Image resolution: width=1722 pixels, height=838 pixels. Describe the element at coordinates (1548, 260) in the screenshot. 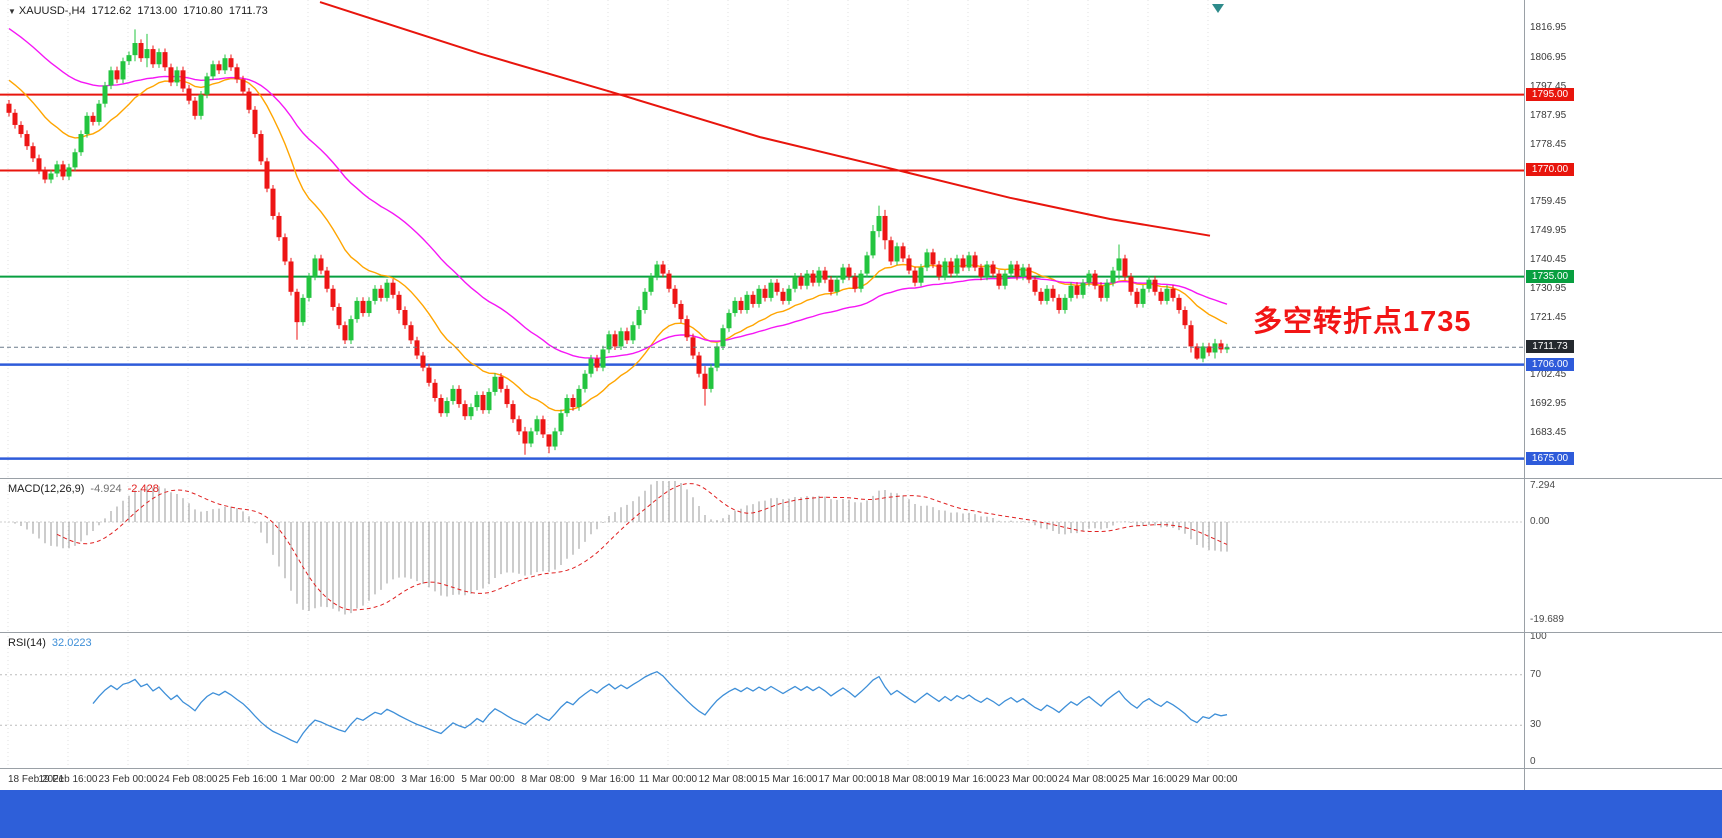

I see `price-tick-label: 1740.45` at that location.